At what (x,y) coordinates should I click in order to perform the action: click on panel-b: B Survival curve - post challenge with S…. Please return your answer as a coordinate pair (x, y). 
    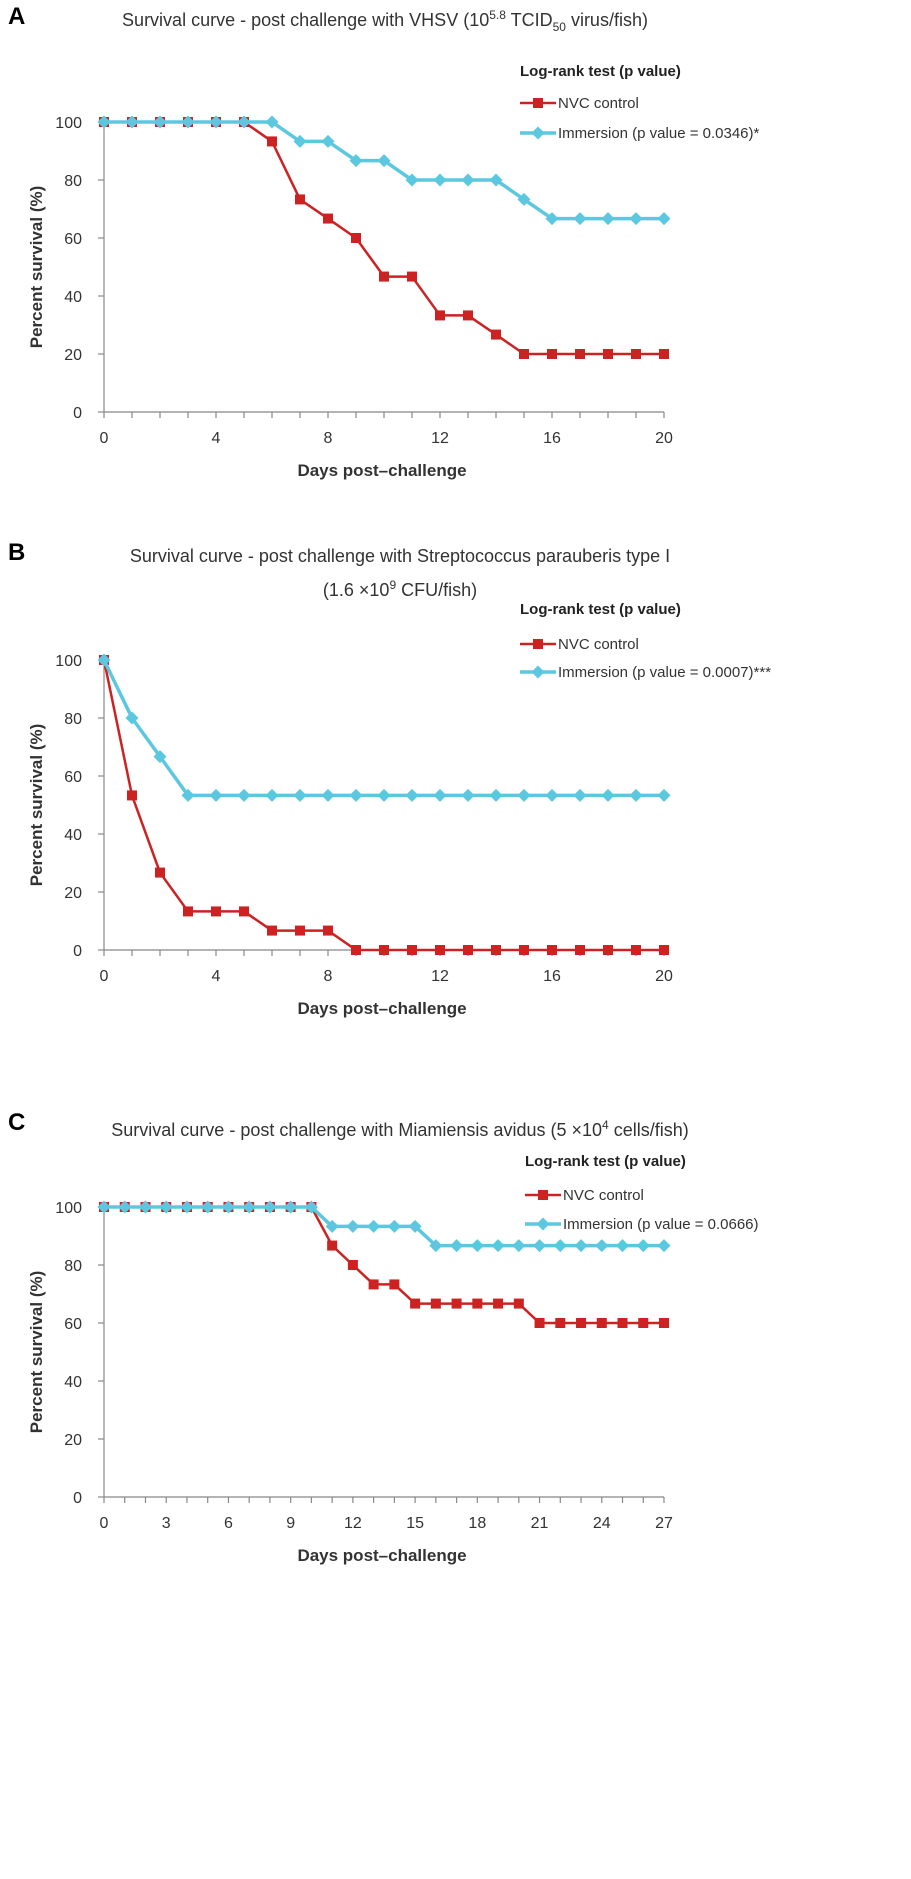
    Looking at the image, I should click on (339, 569).